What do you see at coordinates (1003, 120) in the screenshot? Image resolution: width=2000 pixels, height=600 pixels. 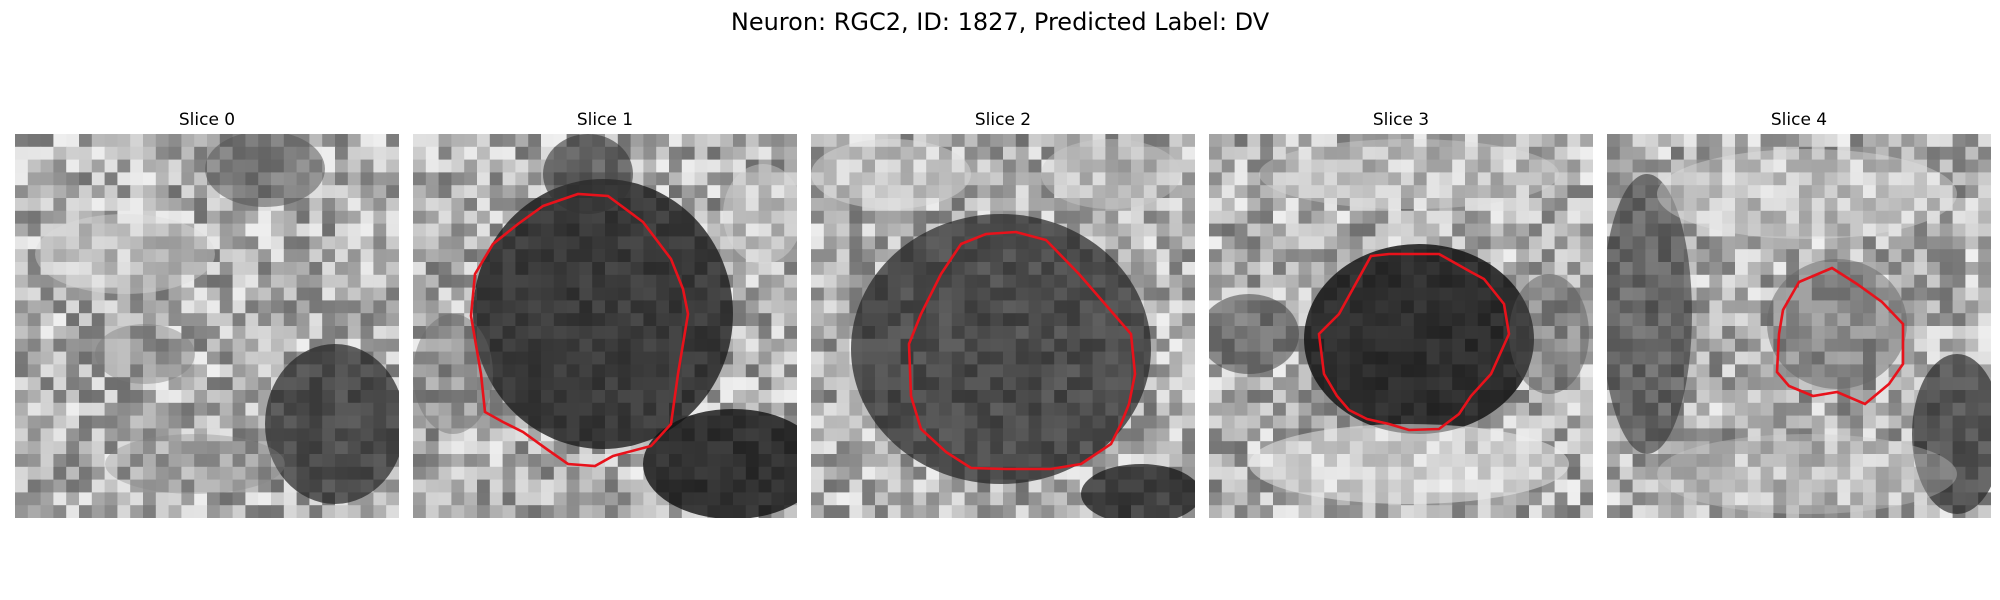 I see `slice-title: Slice 2` at bounding box center [1003, 120].